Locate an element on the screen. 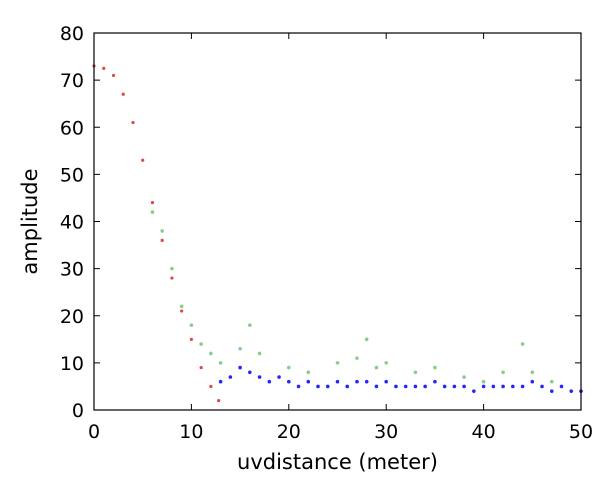 The height and width of the screenshot is (490, 614). y-tick-label: 40 is located at coordinates (72, 223).